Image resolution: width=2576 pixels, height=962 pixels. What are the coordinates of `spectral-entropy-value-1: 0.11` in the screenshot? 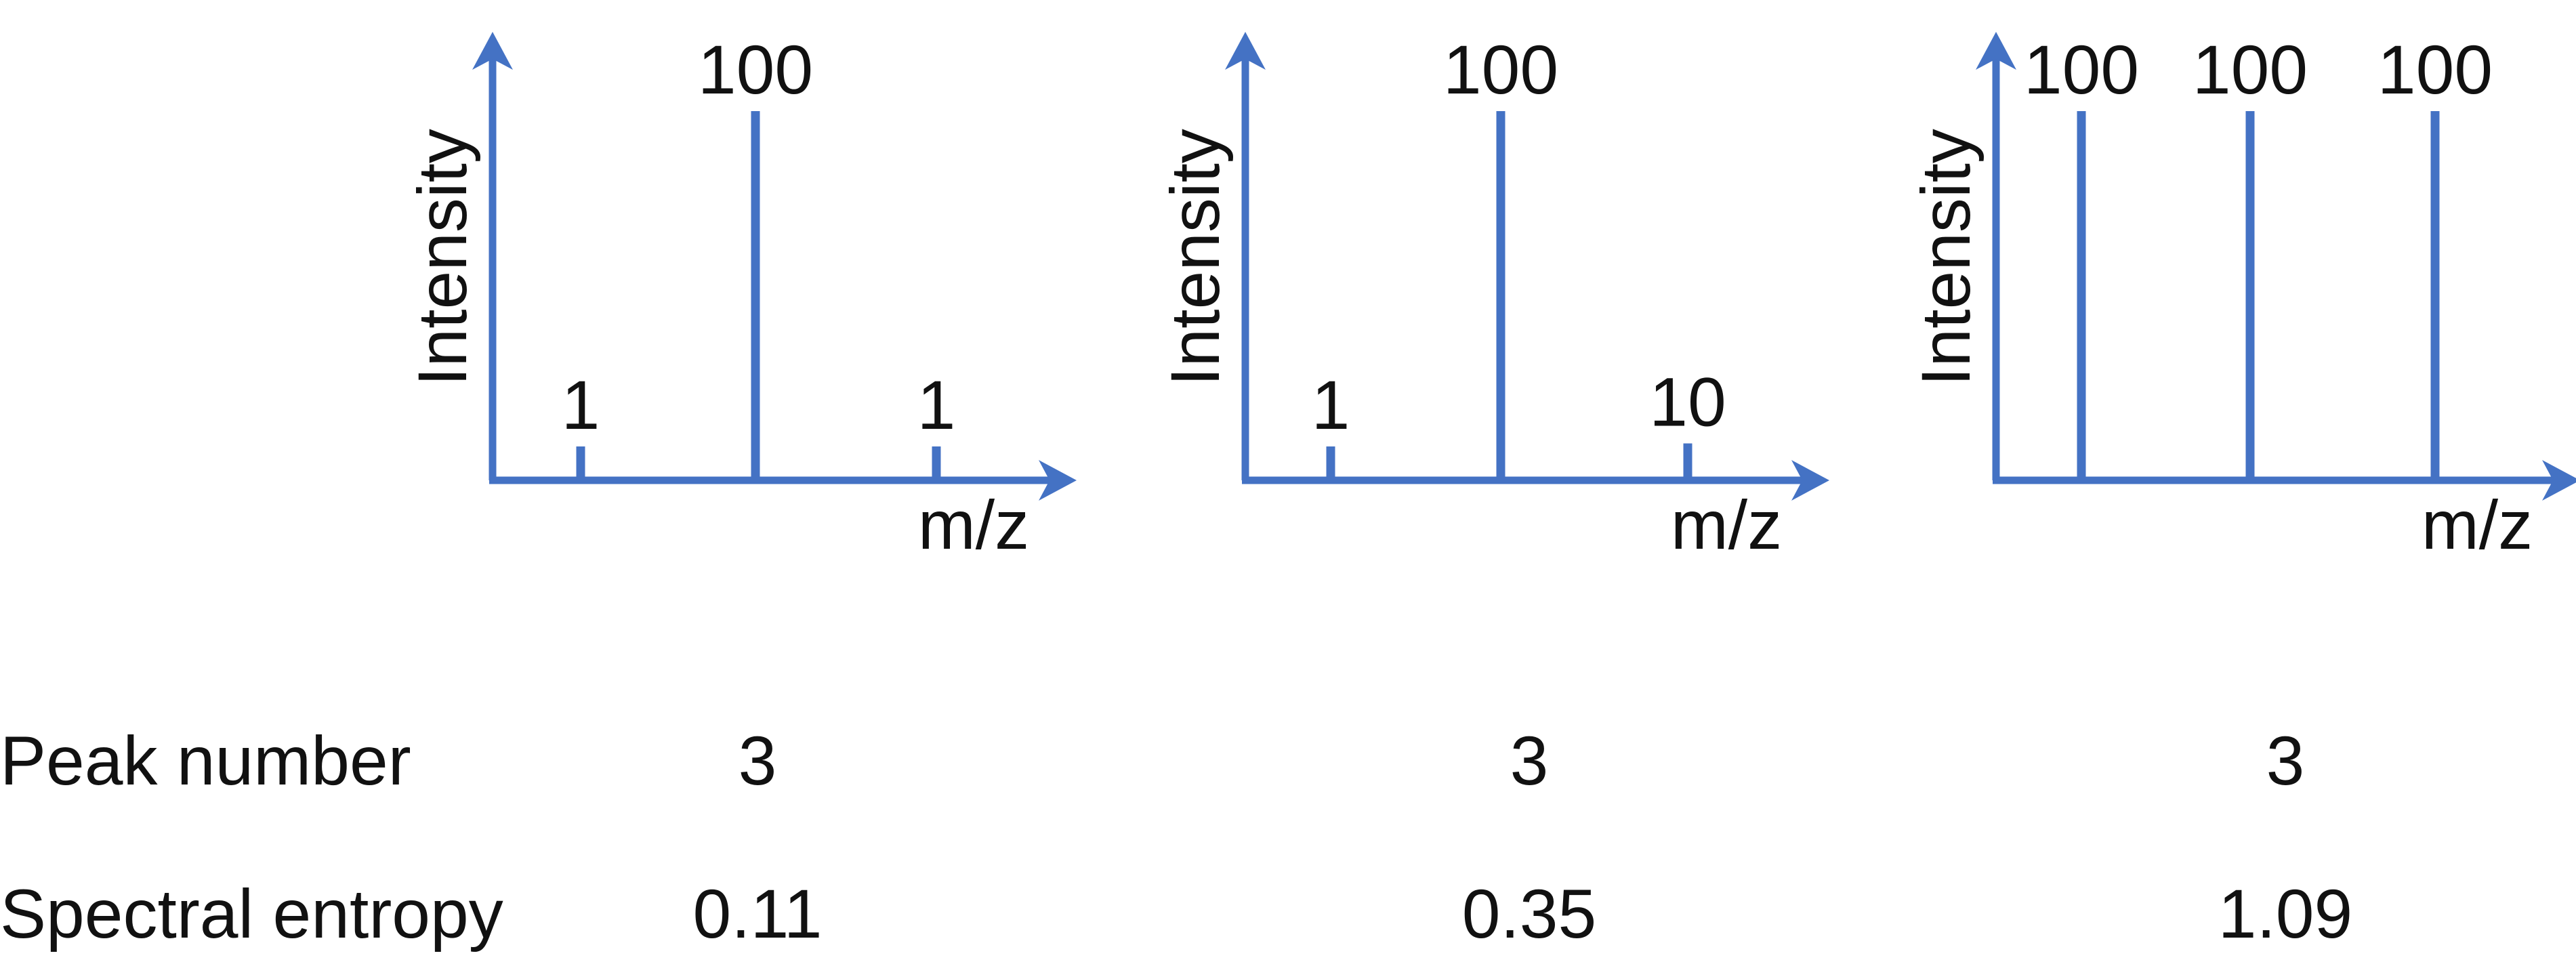 It's located at (758, 914).